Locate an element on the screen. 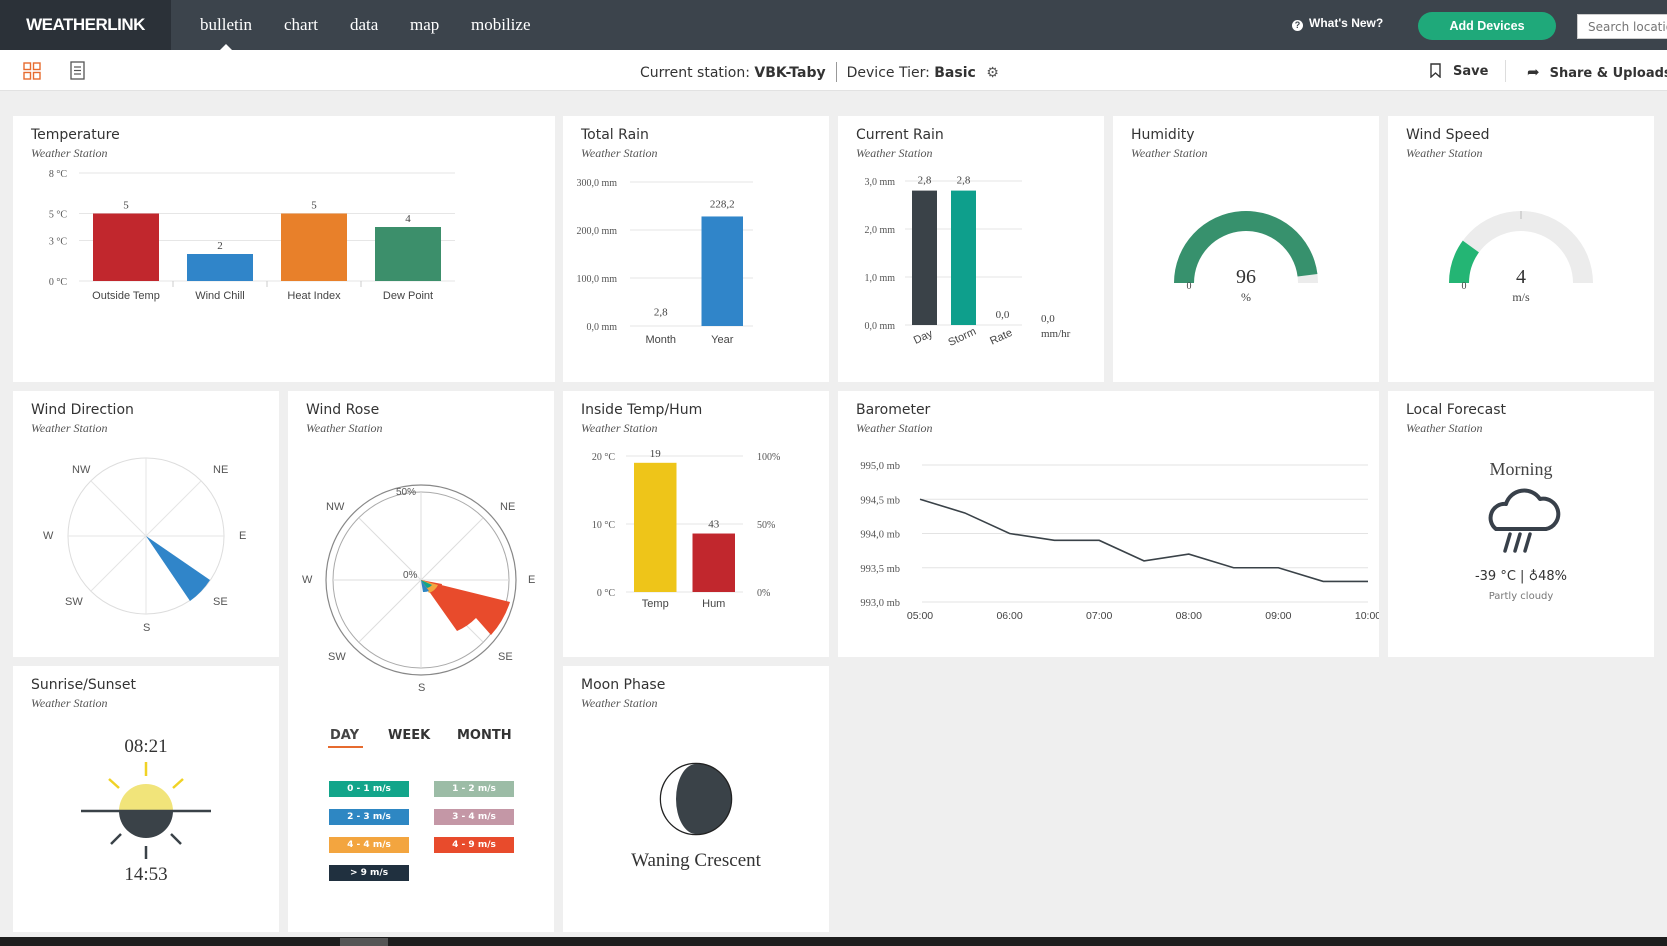 The height and width of the screenshot is (946, 1667). rose-compass-label: SE is located at coordinates (505, 657).